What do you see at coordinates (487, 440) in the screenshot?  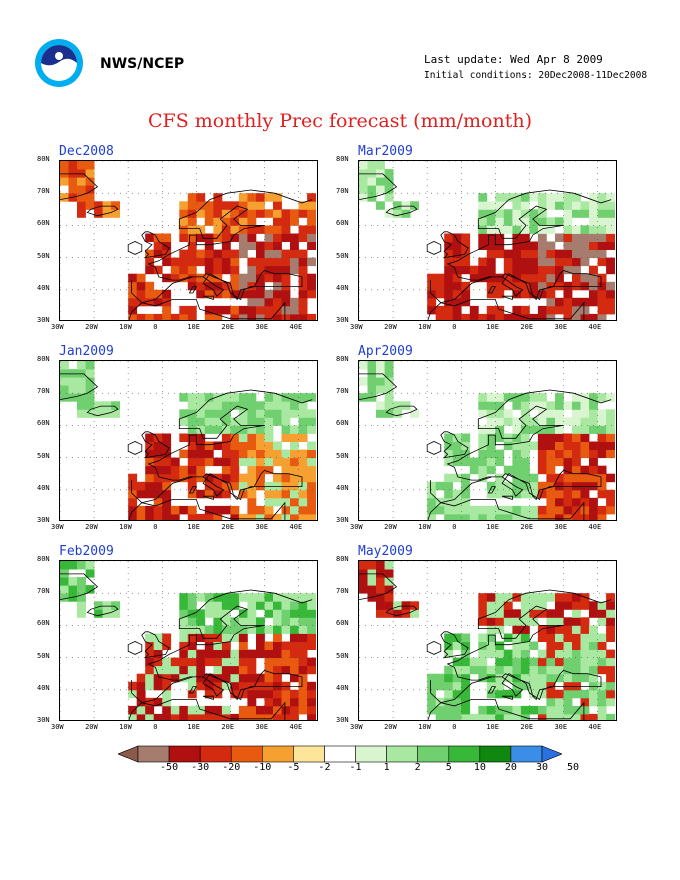 I see `forecast-map` at bounding box center [487, 440].